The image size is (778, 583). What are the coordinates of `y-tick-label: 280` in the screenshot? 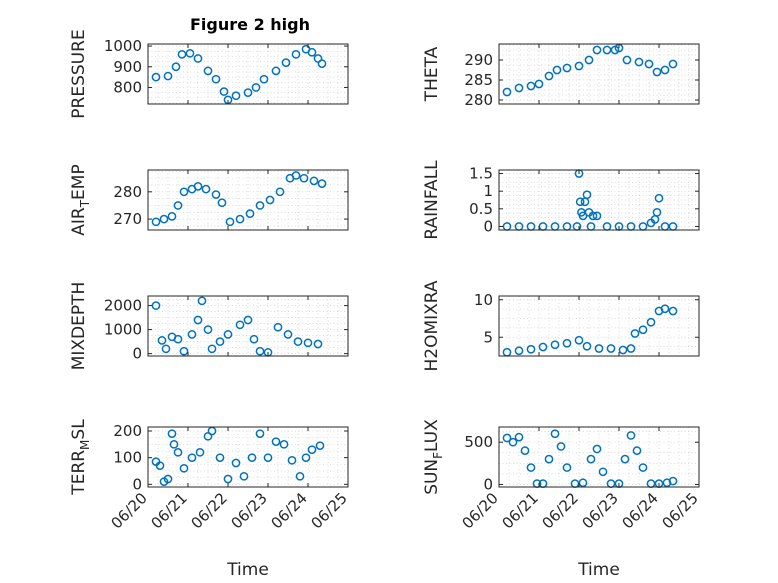 It's located at (478, 100).